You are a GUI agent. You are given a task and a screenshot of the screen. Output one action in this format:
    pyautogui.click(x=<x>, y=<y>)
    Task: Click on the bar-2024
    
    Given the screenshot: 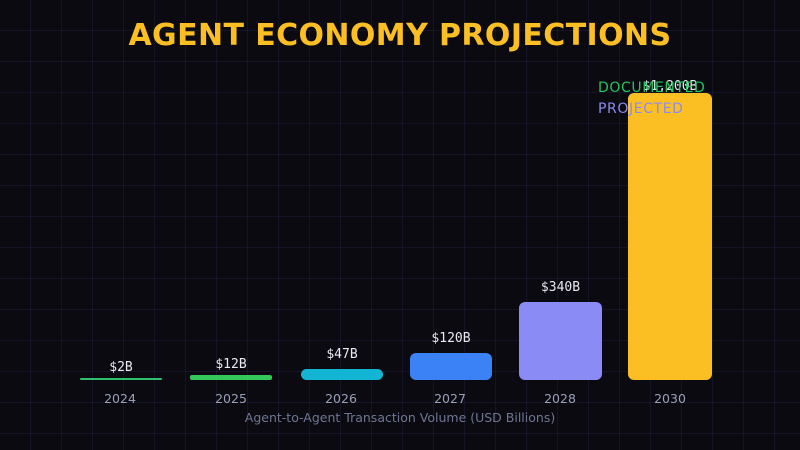 What is the action you would take?
    pyautogui.click(x=121, y=379)
    